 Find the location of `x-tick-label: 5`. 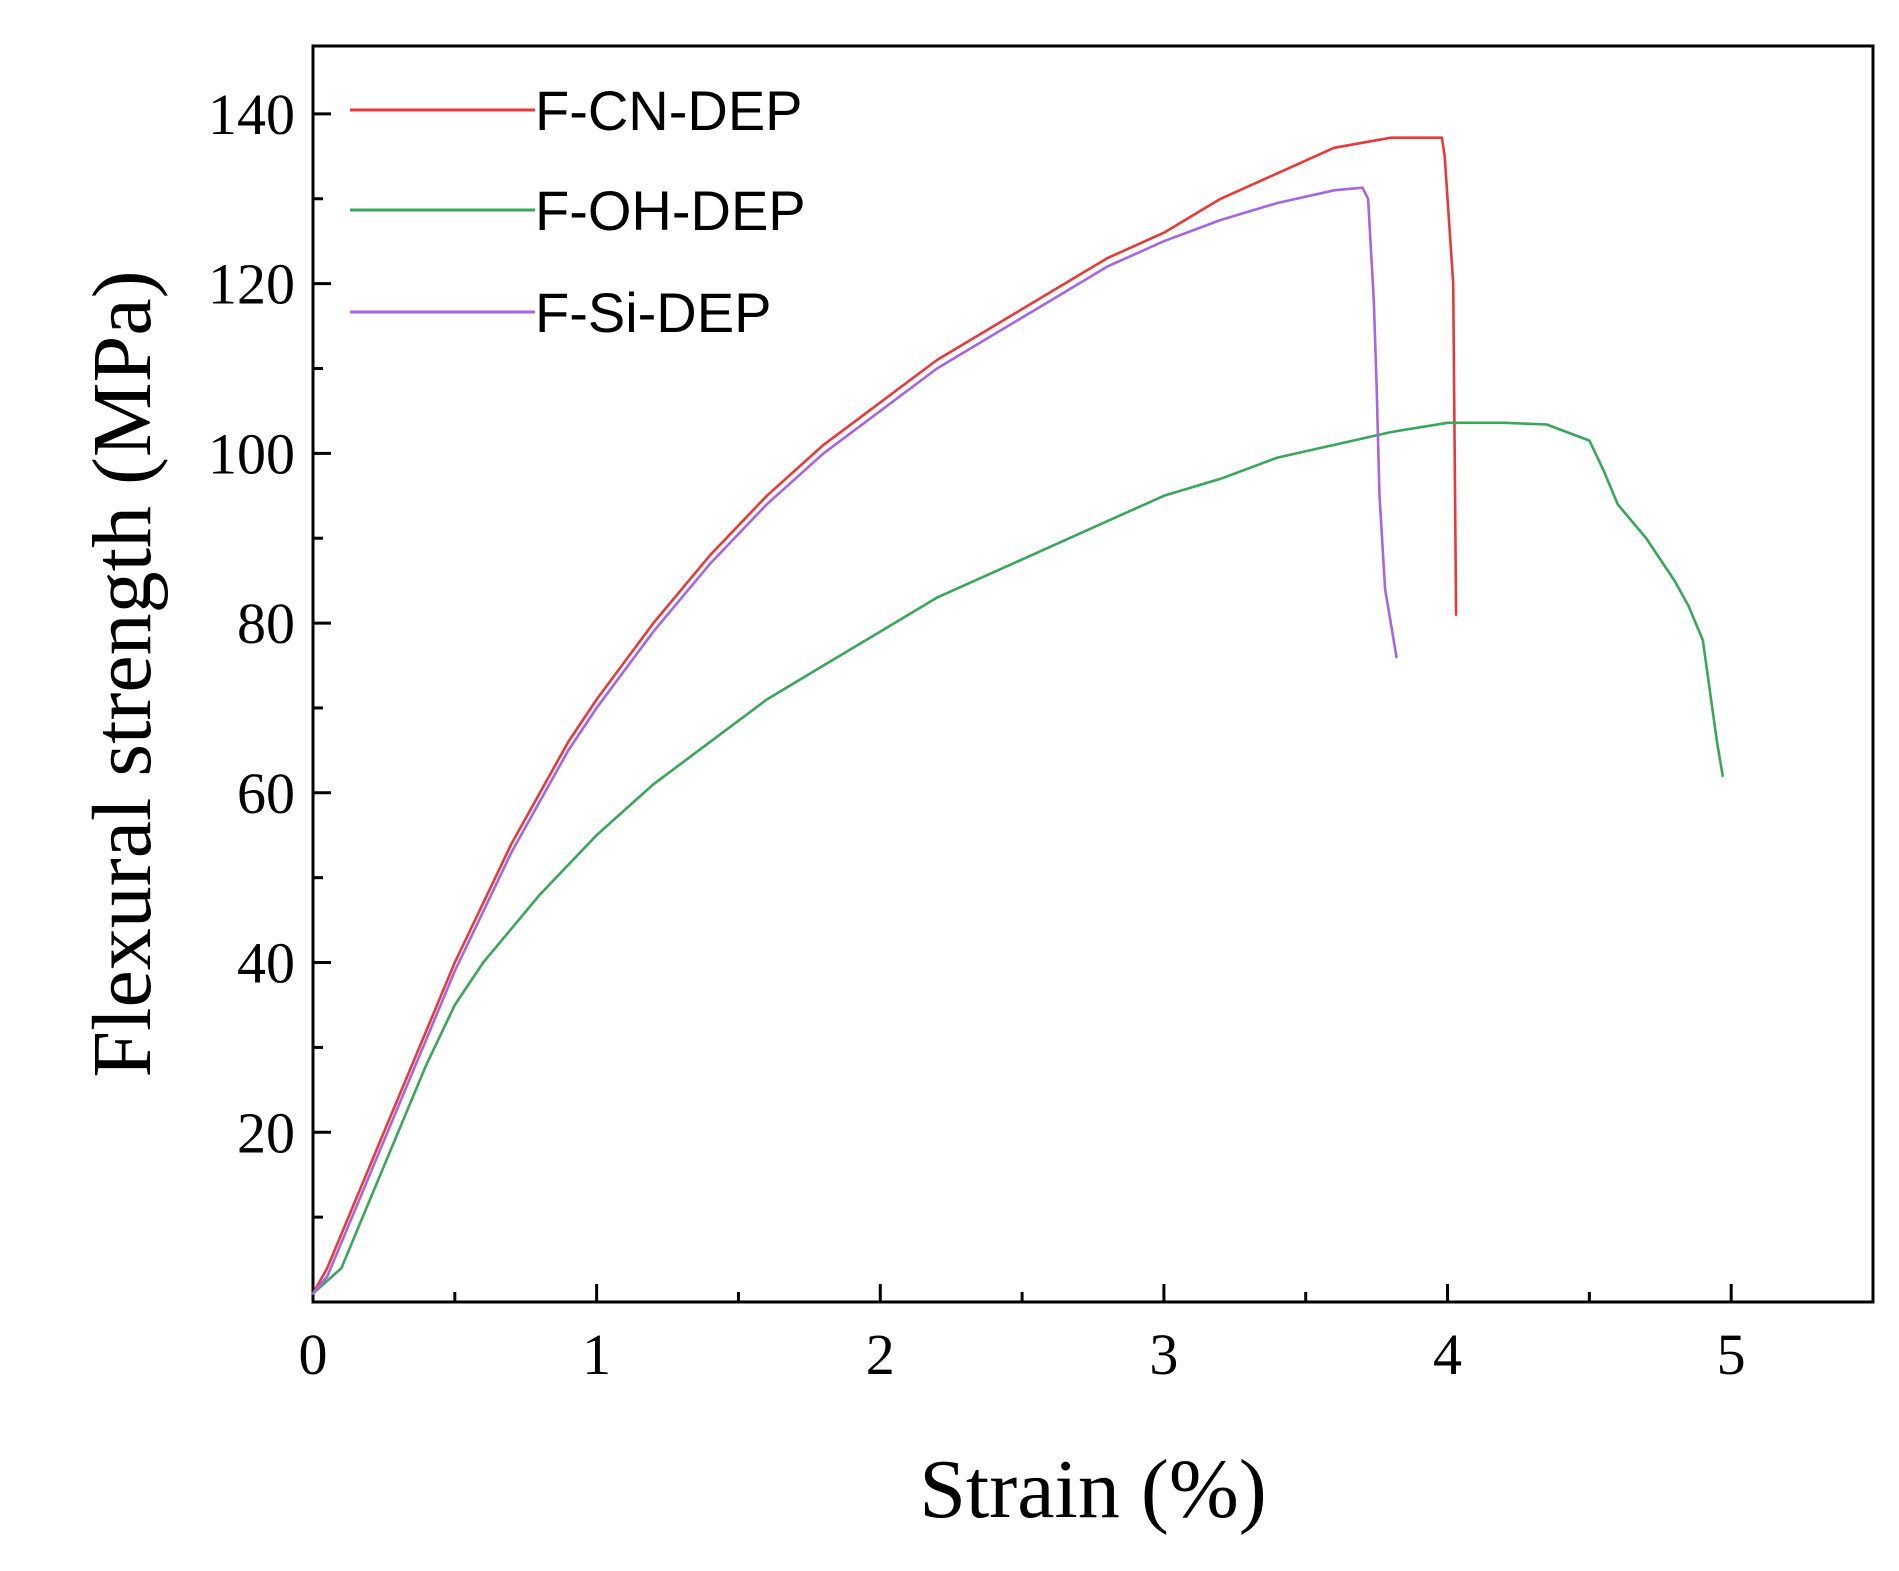

x-tick-label: 5 is located at coordinates (1731, 1354).